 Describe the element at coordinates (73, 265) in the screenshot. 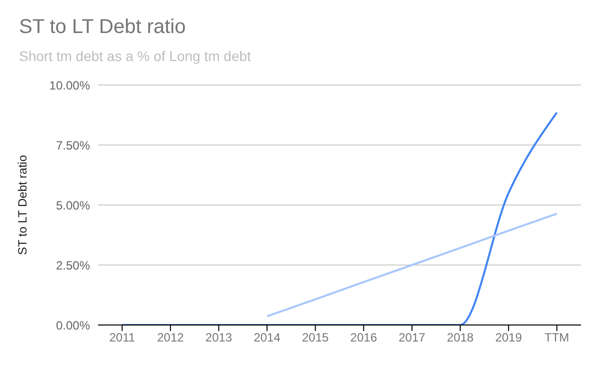

I see `y-tick-label: 2.50%` at that location.